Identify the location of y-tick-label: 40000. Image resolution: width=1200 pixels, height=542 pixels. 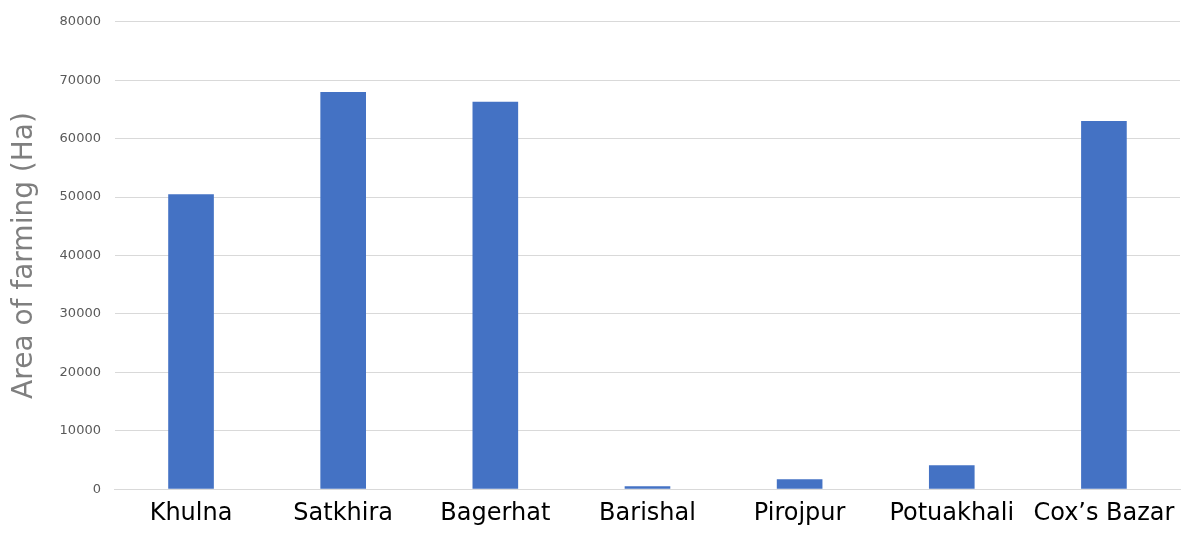
(80, 254).